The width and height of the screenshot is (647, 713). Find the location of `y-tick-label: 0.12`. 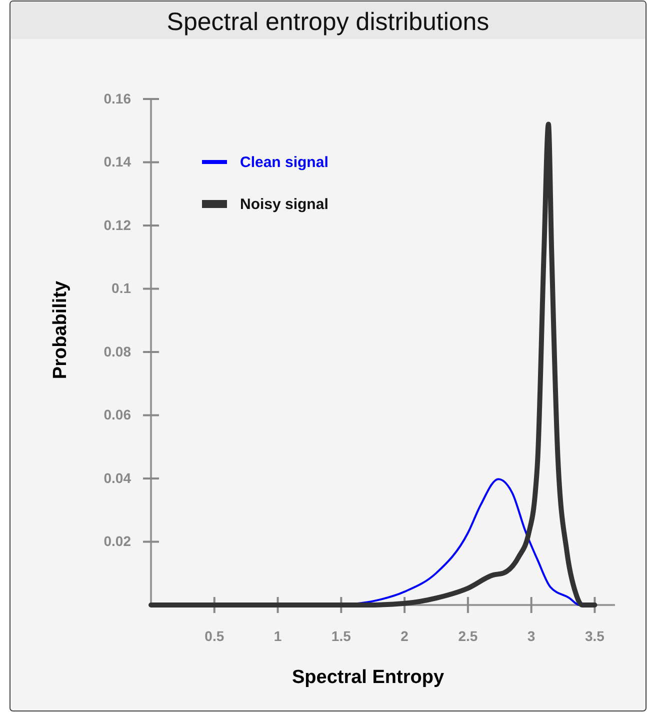

y-tick-label: 0.12 is located at coordinates (118, 224).